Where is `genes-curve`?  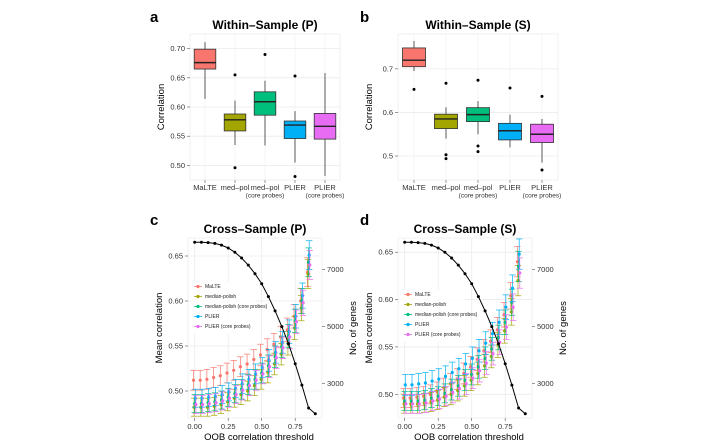
genes-curve is located at coordinates (255, 328).